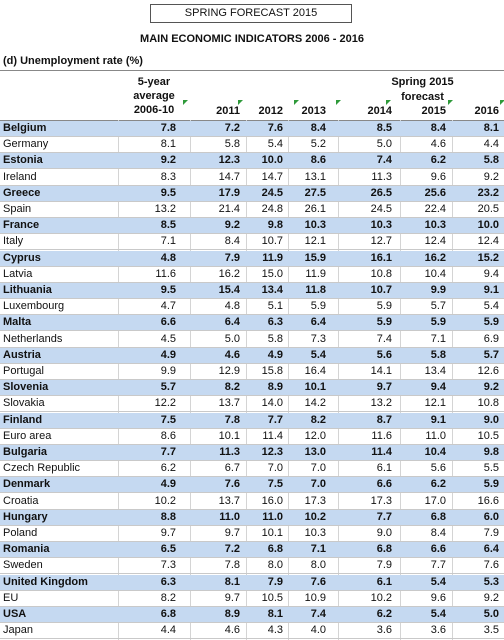 The image size is (504, 640). Describe the element at coordinates (154, 96) in the screenshot. I see `column-header: average` at that location.